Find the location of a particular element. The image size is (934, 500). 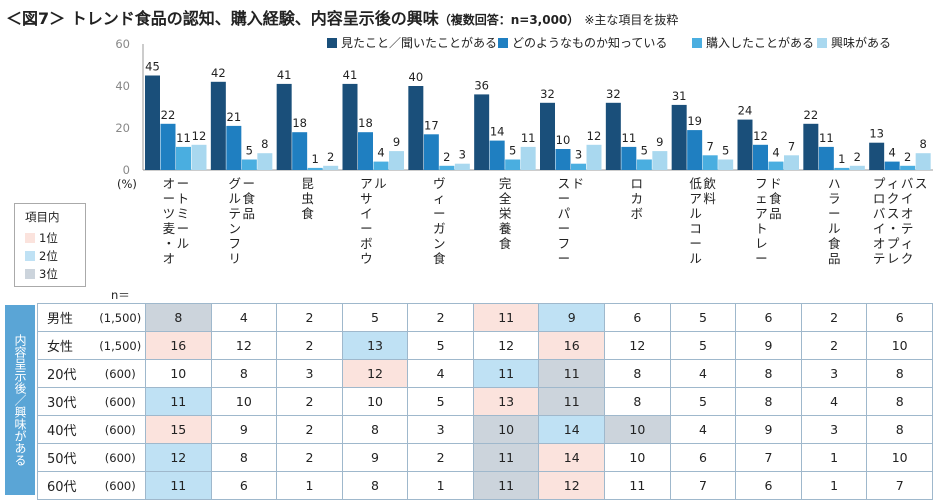

table-row: 20代 (600) 10 8 3 12 4 11 11 8 4 8 3 8 is located at coordinates (485, 373).